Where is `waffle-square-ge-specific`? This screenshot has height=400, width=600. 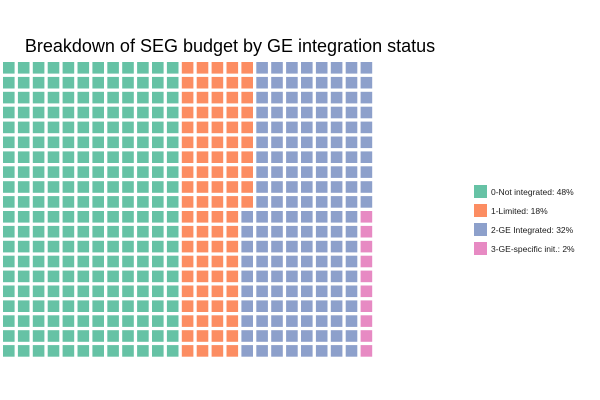
waffle-square-ge-specific is located at coordinates (366, 217).